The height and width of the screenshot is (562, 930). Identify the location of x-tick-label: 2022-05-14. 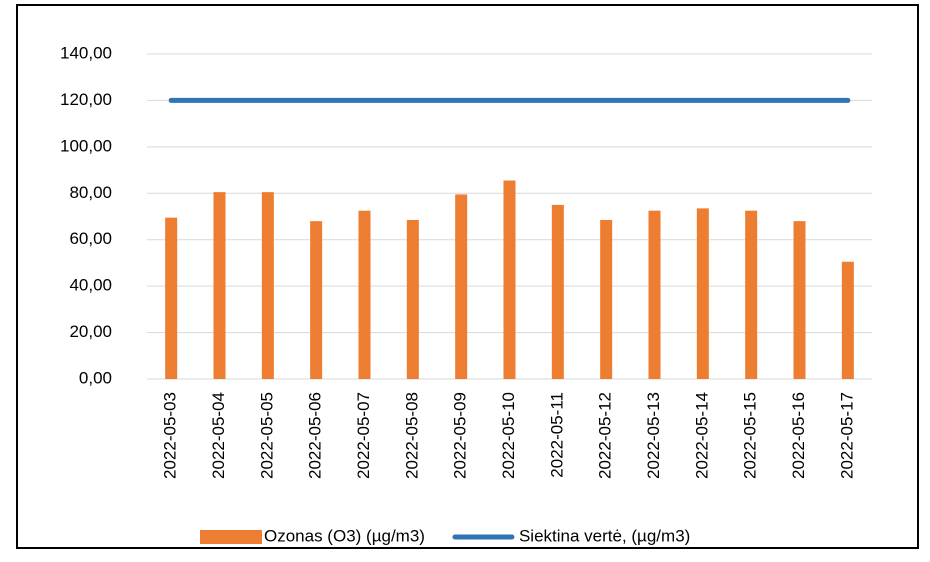
(701, 435).